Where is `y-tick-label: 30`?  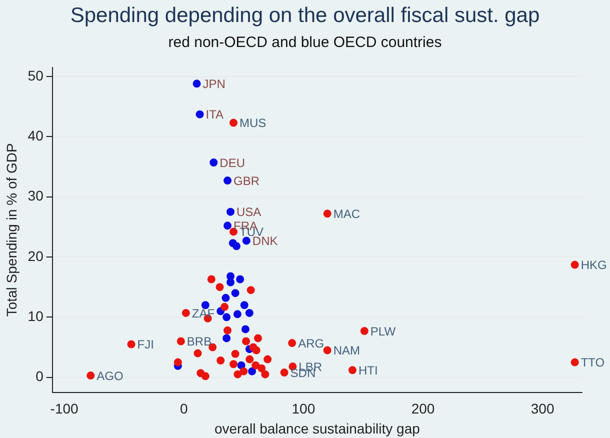
y-tick-label: 30 is located at coordinates (36, 196).